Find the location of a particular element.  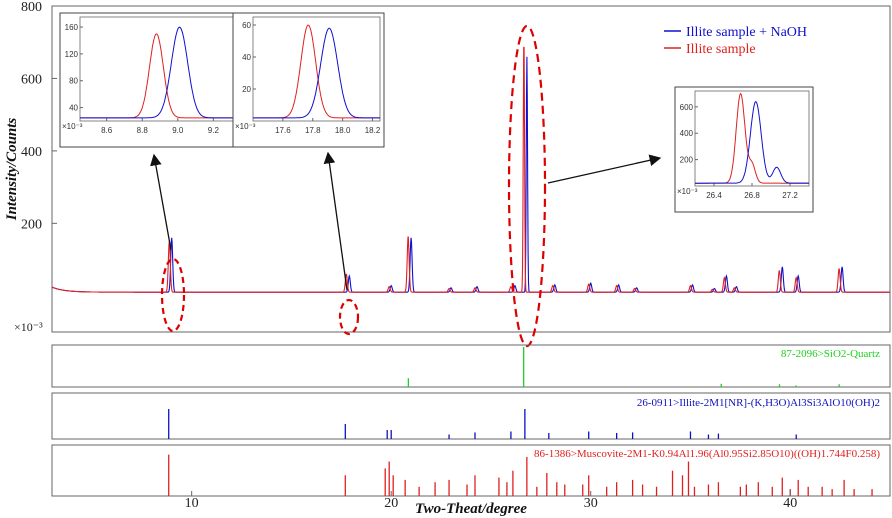

inset-2: 20 40 60 17.6 17.8 18.0 18.2 ×10⁻³ is located at coordinates (308, 80).